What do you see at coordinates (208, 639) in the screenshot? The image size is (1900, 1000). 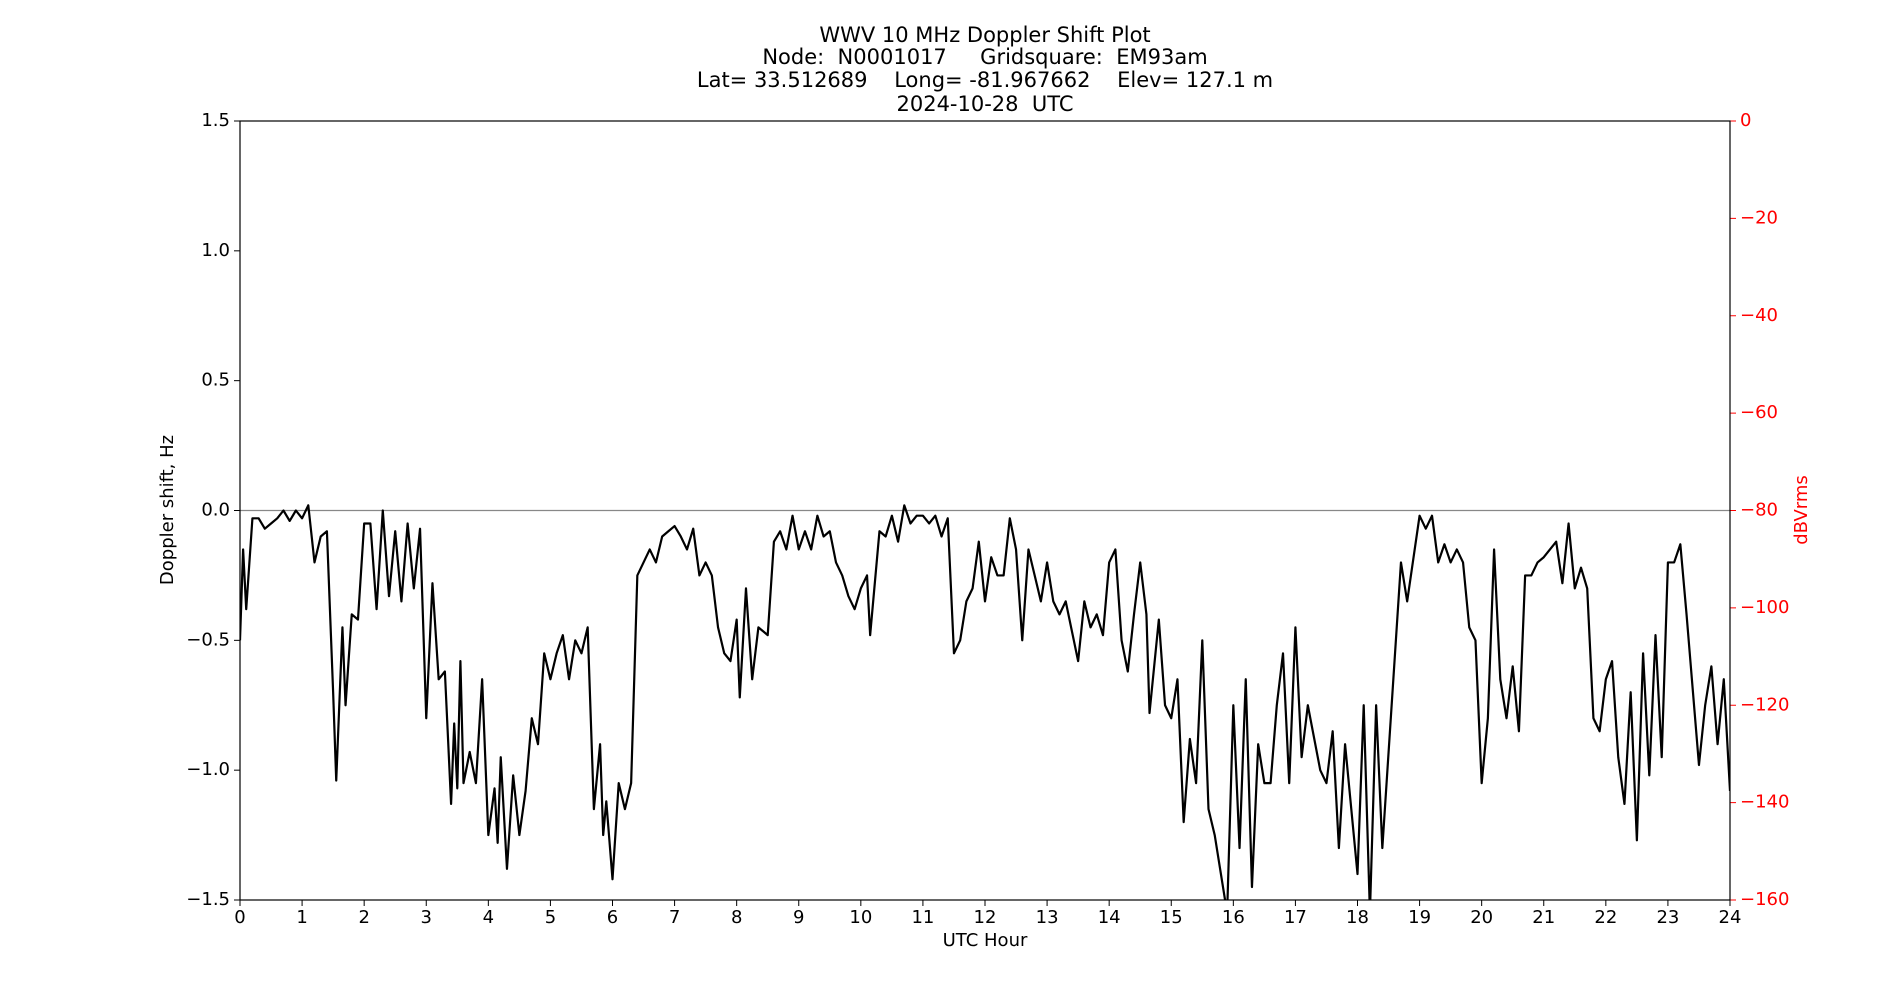 I see `y-tick-label: −0.5` at bounding box center [208, 639].